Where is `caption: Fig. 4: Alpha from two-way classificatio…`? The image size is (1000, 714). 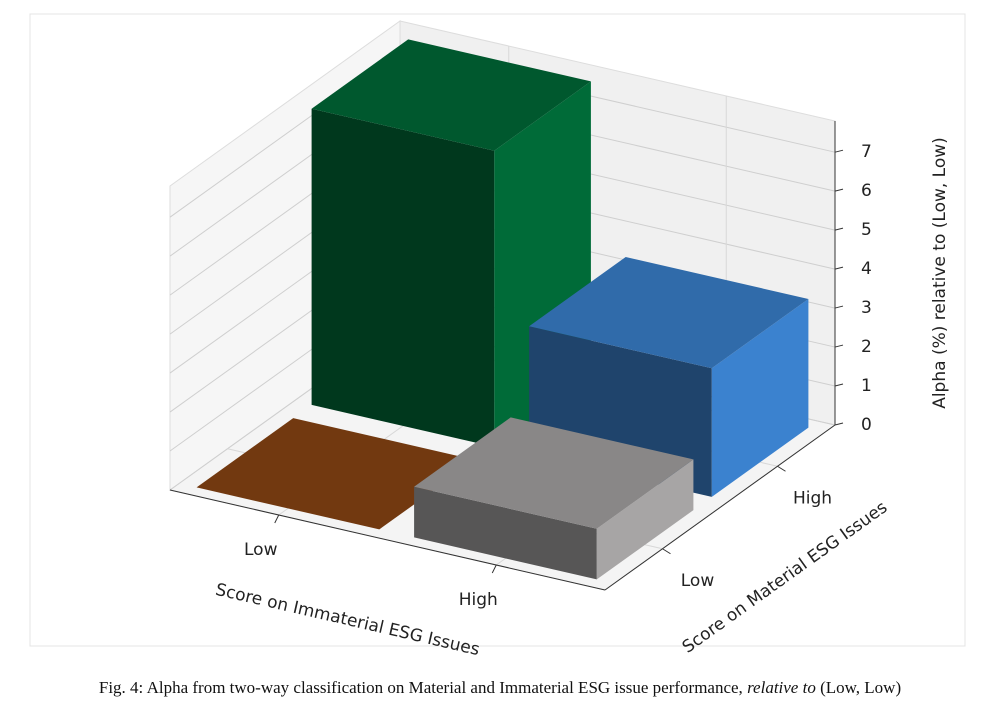
caption: Fig. 4: Alpha from two-way classificatio… is located at coordinates (500, 687).